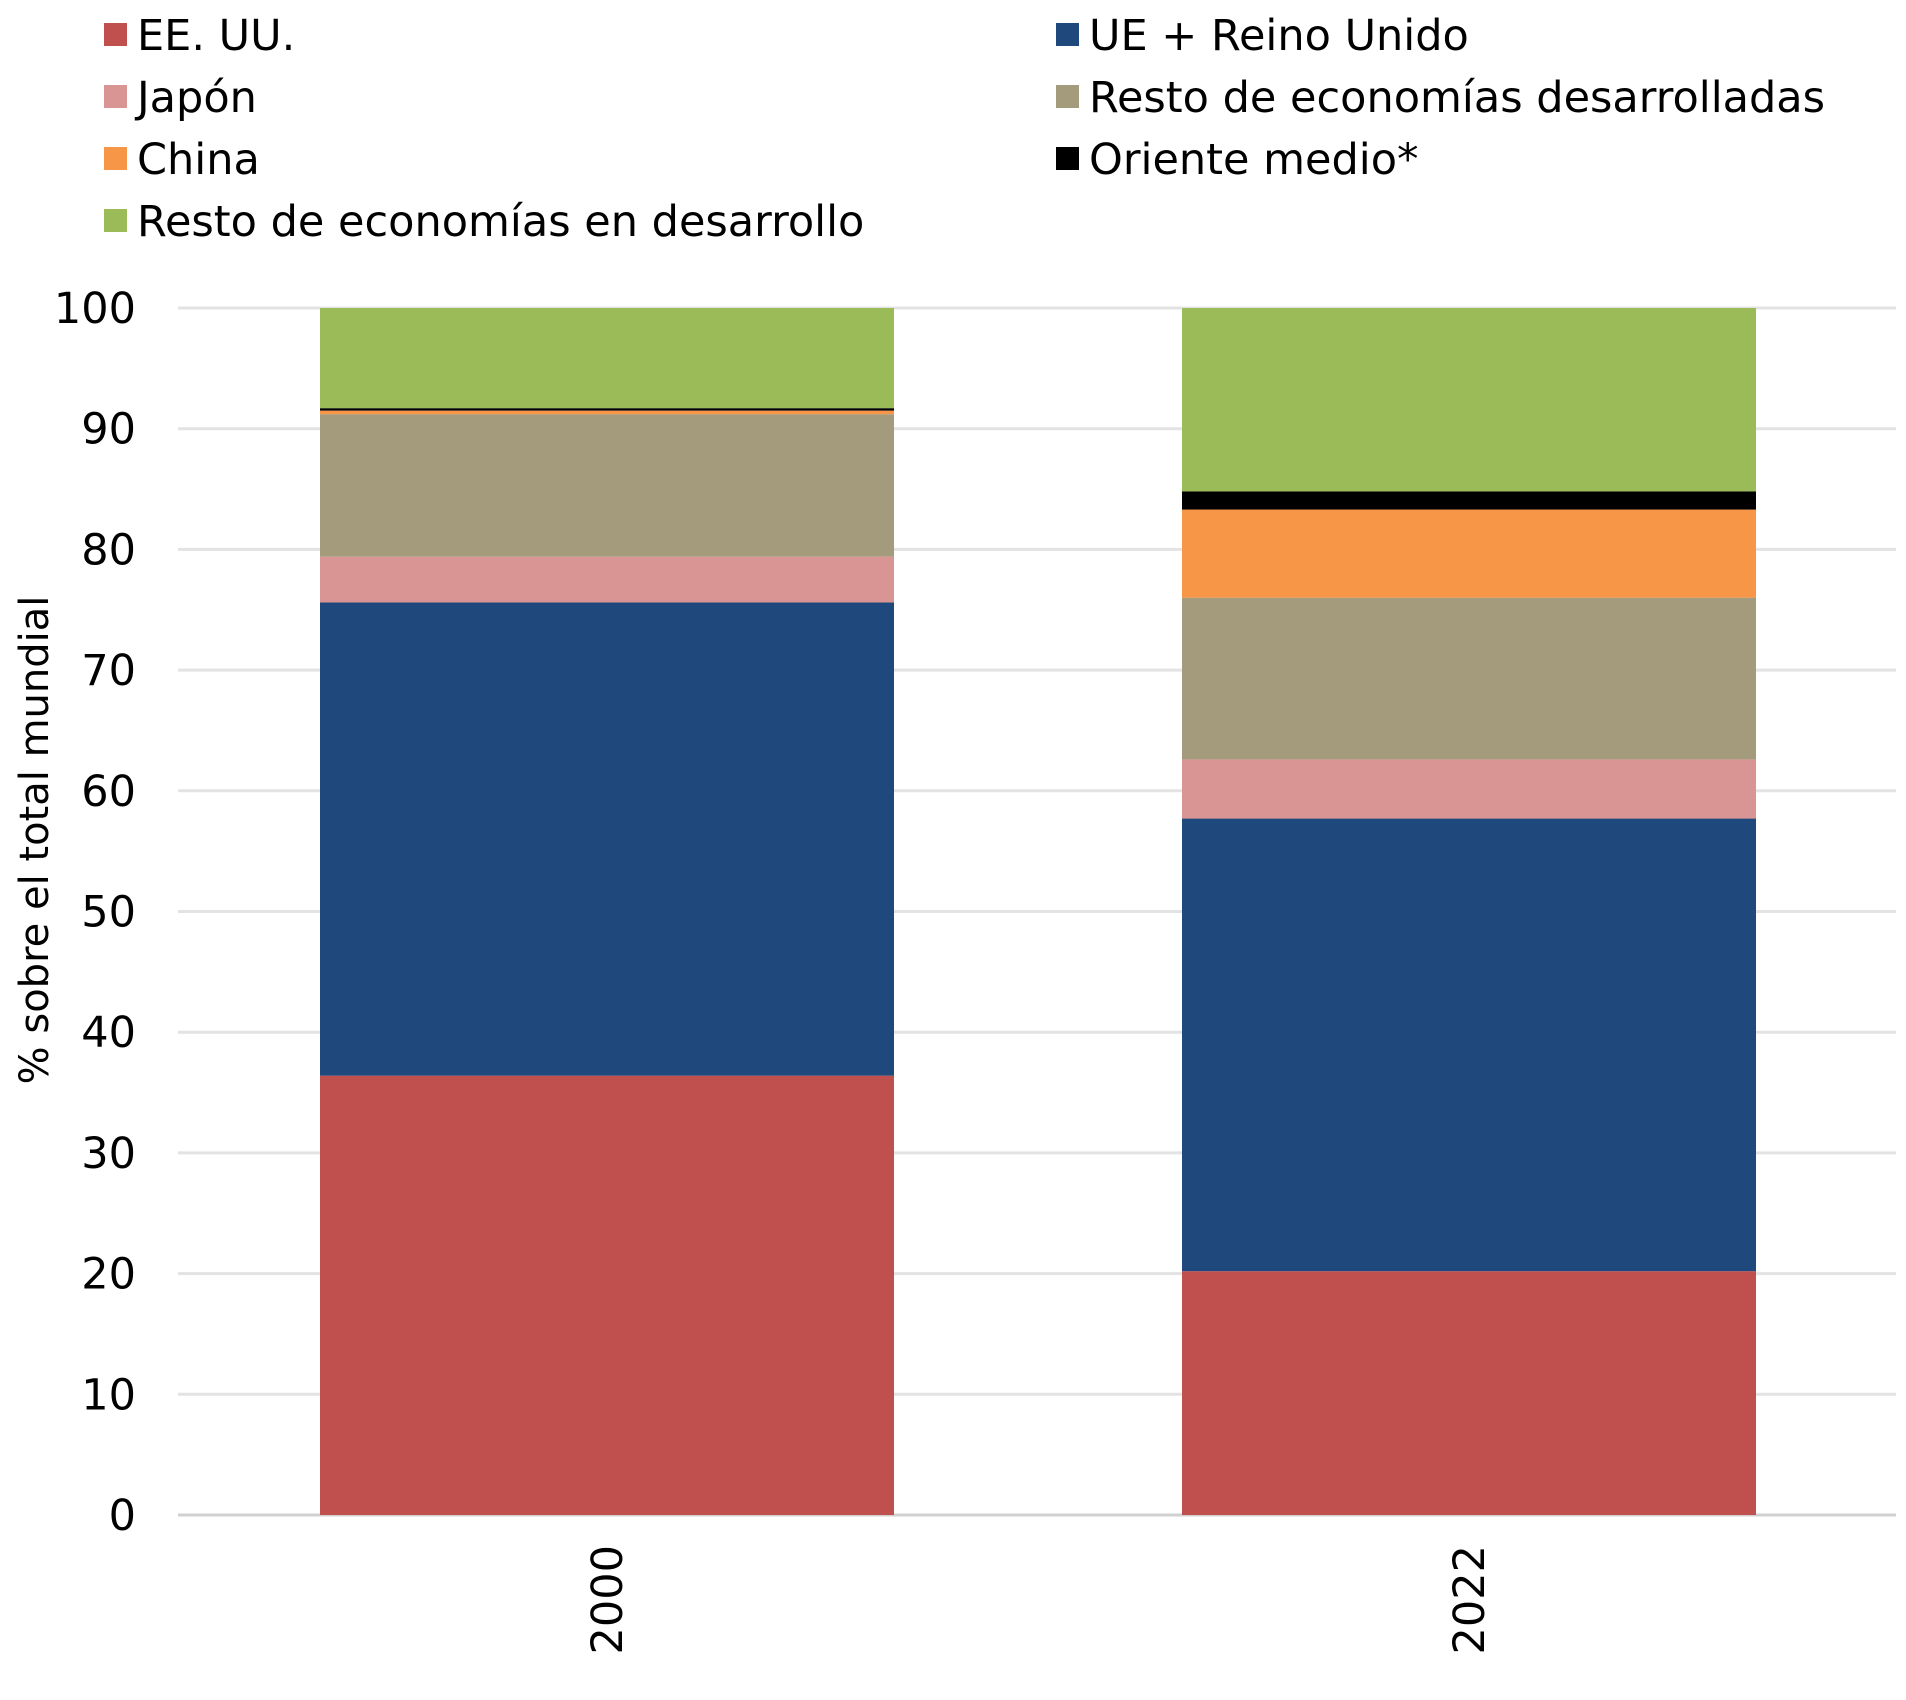  What do you see at coordinates (122, 1516) in the screenshot?
I see `y-tick-label: 0` at bounding box center [122, 1516].